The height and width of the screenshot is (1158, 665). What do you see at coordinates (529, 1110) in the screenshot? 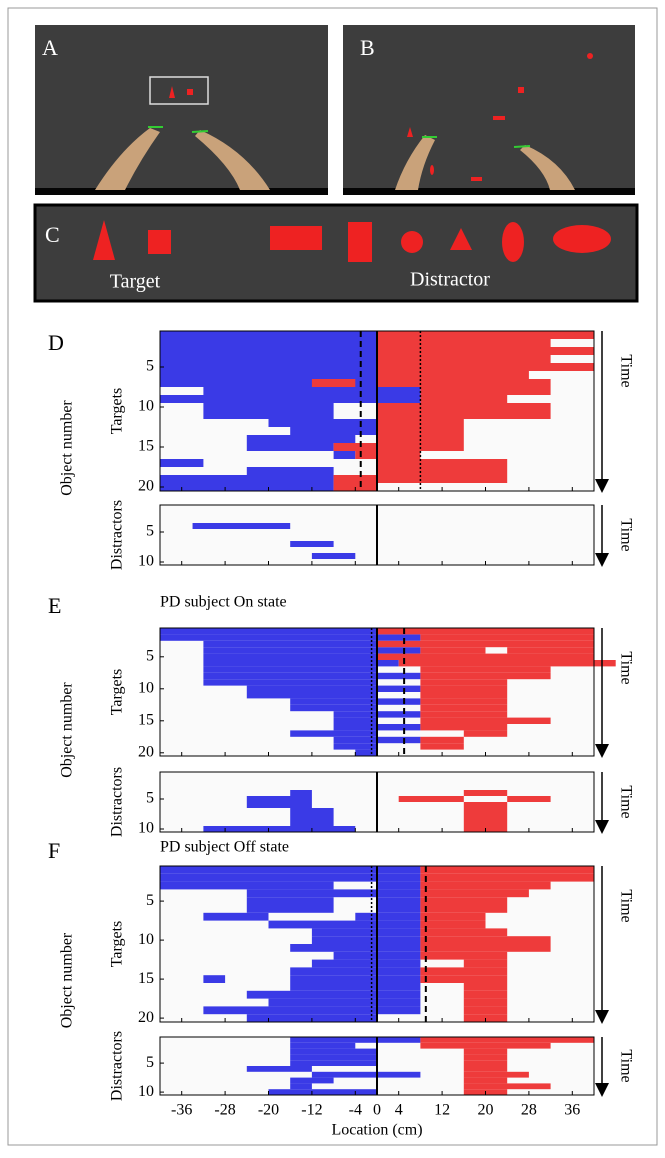
I see `x-tick-label: 28` at bounding box center [529, 1110].